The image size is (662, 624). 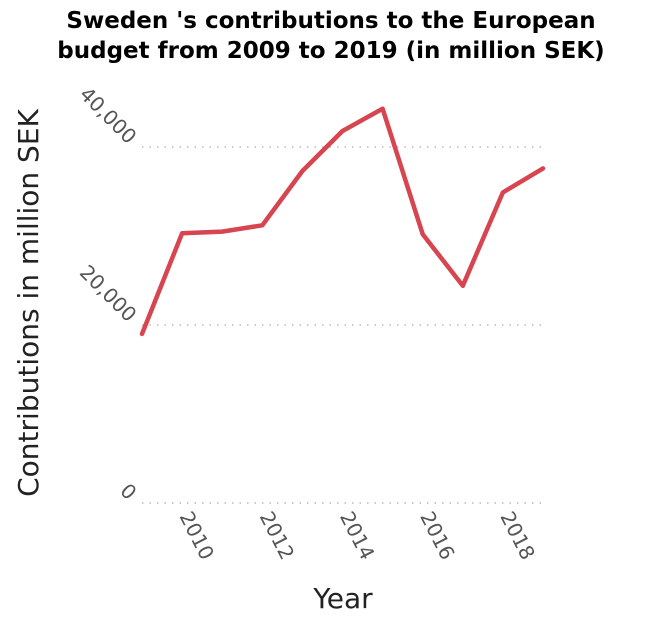 I want to click on x-axis-title: Year, so click(x=342, y=598).